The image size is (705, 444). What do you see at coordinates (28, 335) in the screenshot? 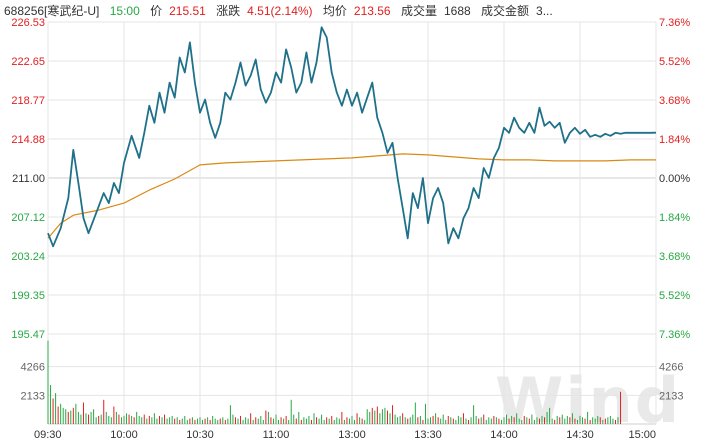
I see `y-tick-label: 195.47` at bounding box center [28, 335].